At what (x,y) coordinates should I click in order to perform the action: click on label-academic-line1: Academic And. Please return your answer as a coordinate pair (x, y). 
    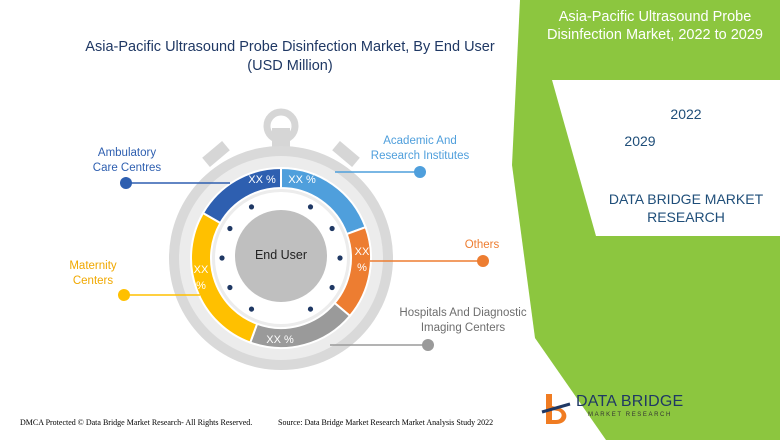
    Looking at the image, I should click on (420, 141).